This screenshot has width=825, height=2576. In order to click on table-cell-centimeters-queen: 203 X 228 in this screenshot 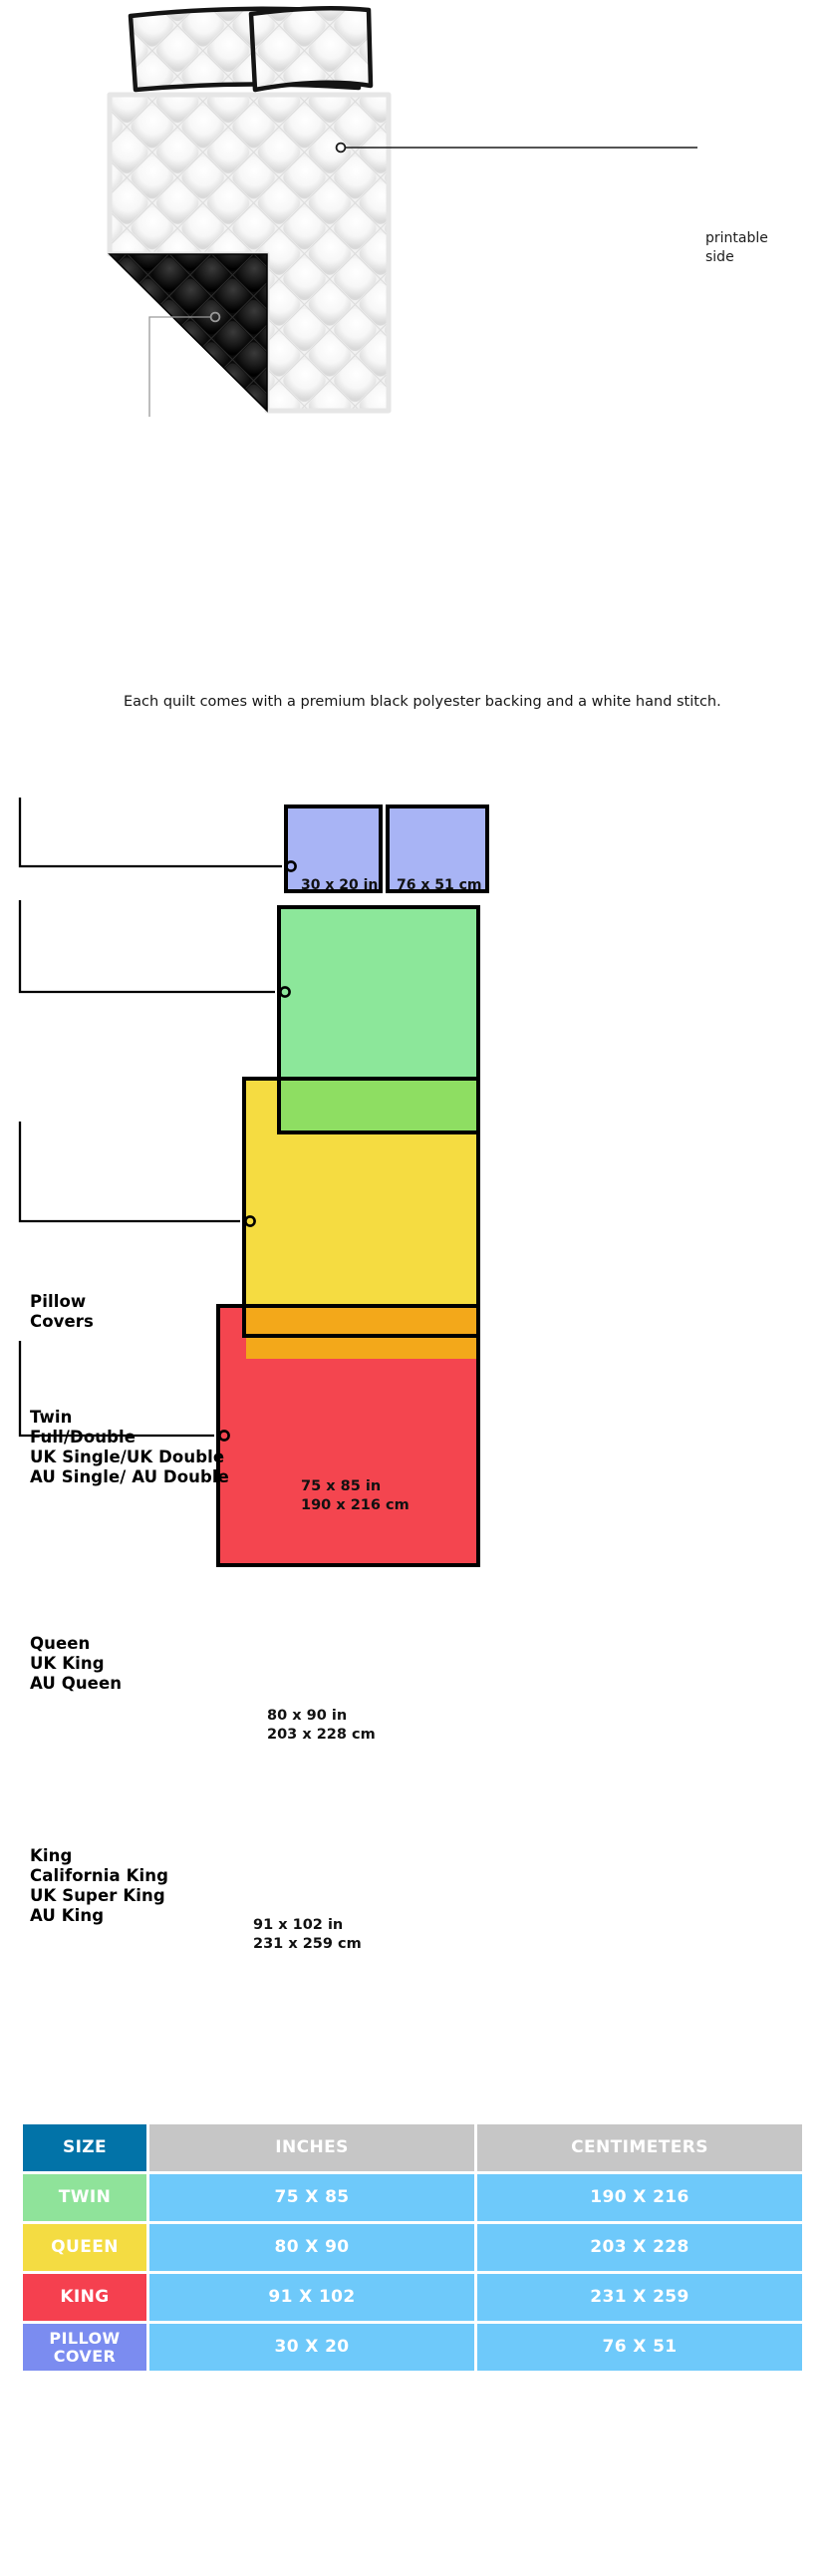, I will do `click(639, 2247)`.